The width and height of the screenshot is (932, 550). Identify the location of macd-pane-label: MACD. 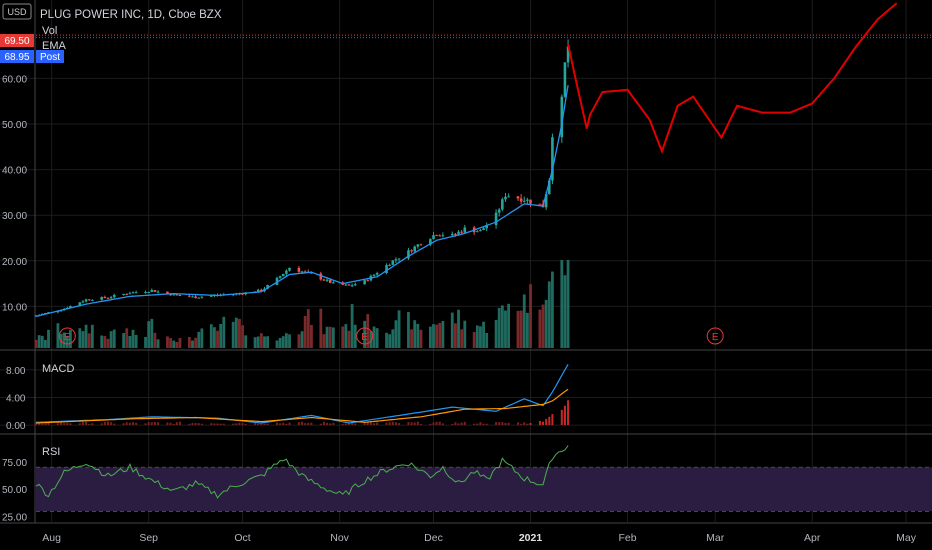
(58, 369).